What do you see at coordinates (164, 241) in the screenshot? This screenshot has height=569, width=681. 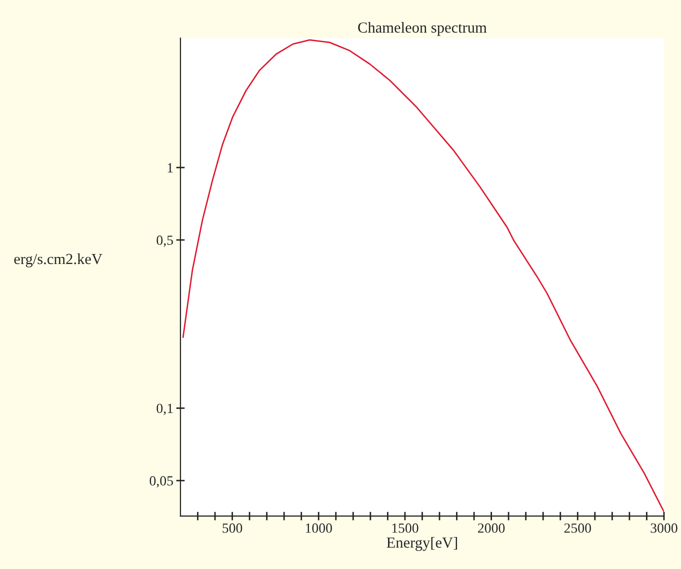 I see `y-tick-label: 0,5` at bounding box center [164, 241].